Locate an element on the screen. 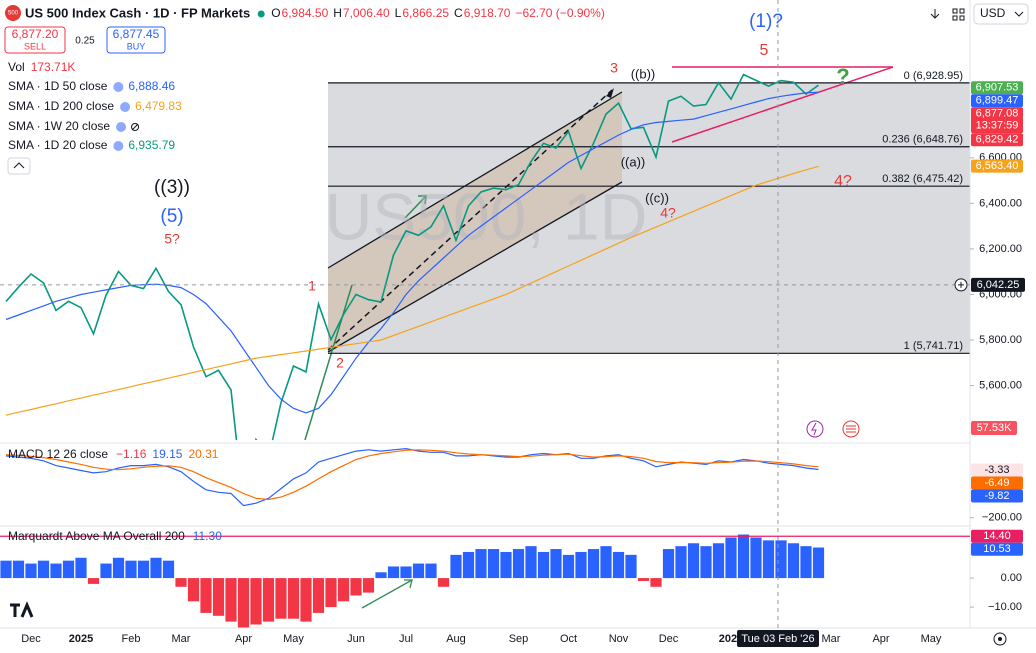  indicator-name: SMA · 1D 20 close is located at coordinates (58, 145).